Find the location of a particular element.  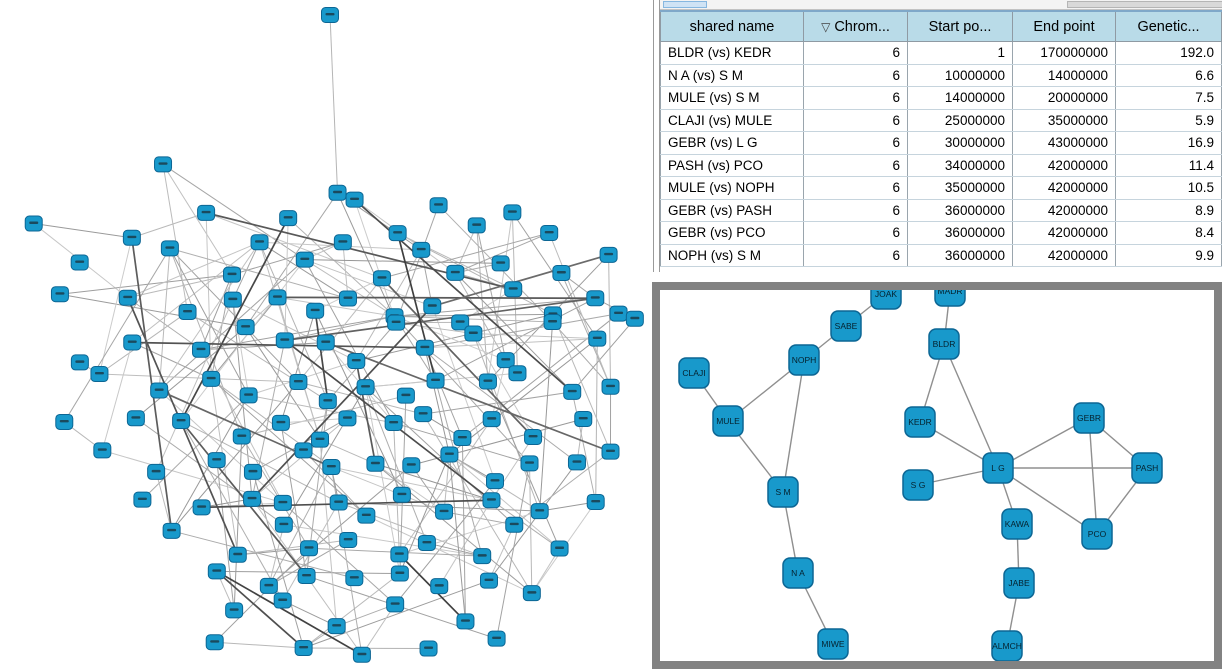

cell-shared-name: PASH (vs) PCO is located at coordinates (732, 165).